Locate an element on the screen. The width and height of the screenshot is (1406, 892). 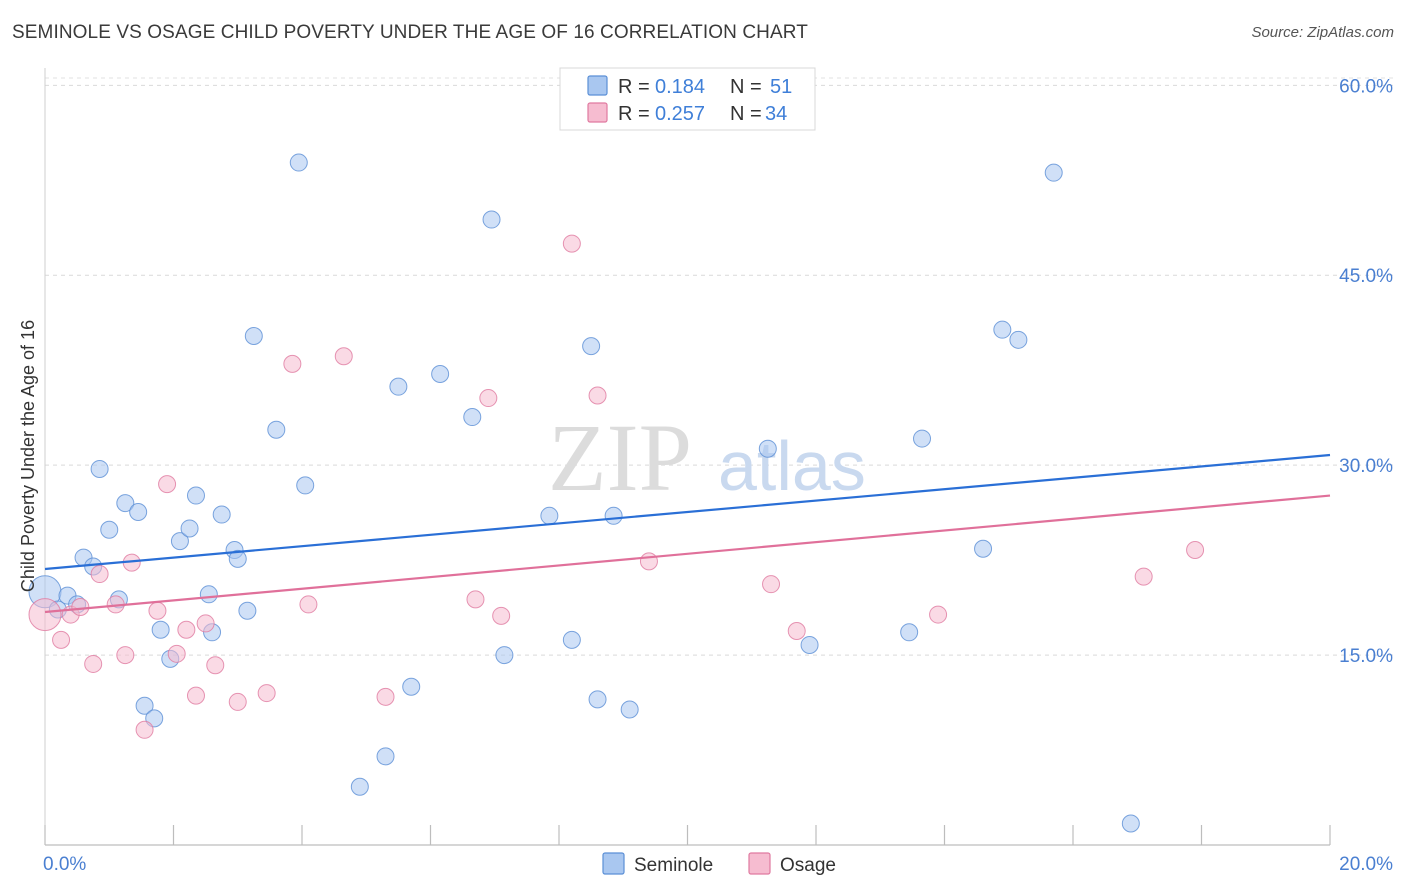
bottom-legend: Seminole Osage is located at coordinates (719, 864).